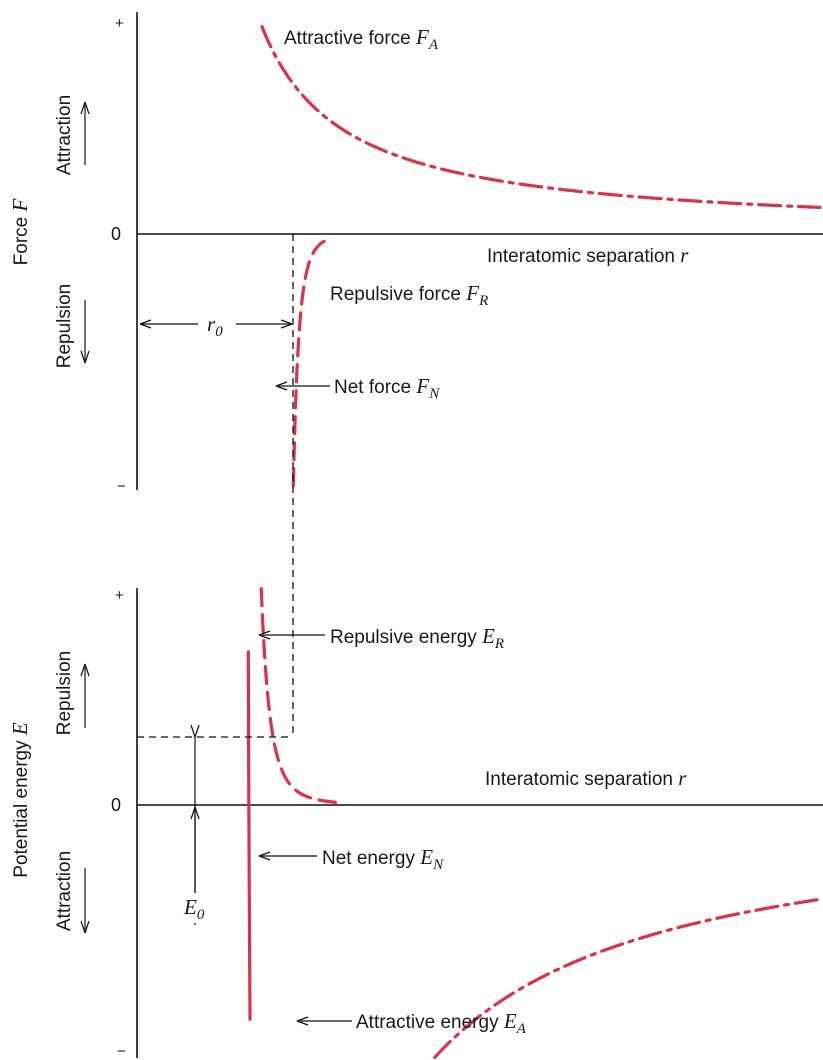  What do you see at coordinates (121, 486) in the screenshot?
I see `force-minus-tick: −` at bounding box center [121, 486].